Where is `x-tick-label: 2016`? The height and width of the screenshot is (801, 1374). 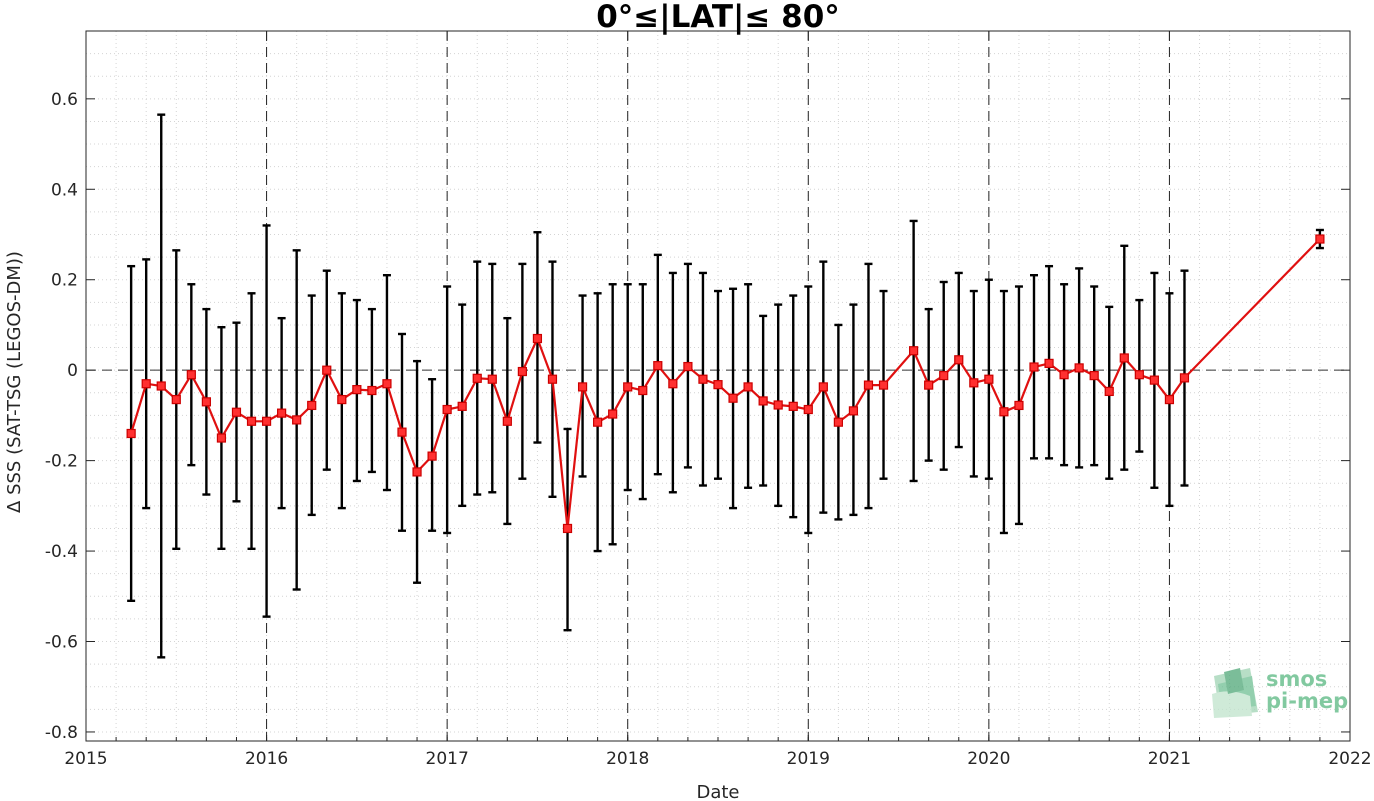
x-tick-label: 2016 is located at coordinates (266, 759).